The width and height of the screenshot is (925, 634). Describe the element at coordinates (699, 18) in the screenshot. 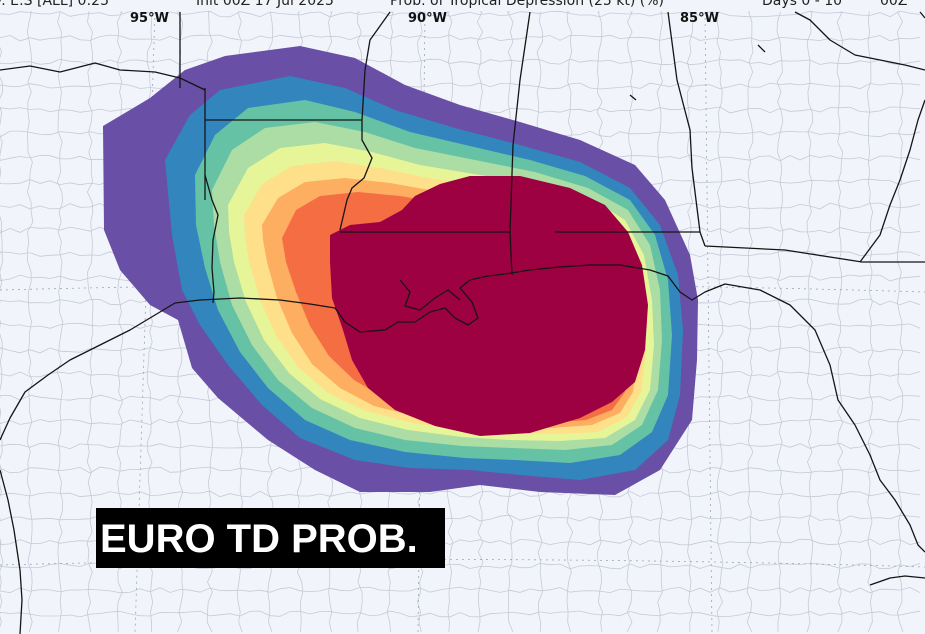

I see `lon-label-85w: 85°W` at that location.